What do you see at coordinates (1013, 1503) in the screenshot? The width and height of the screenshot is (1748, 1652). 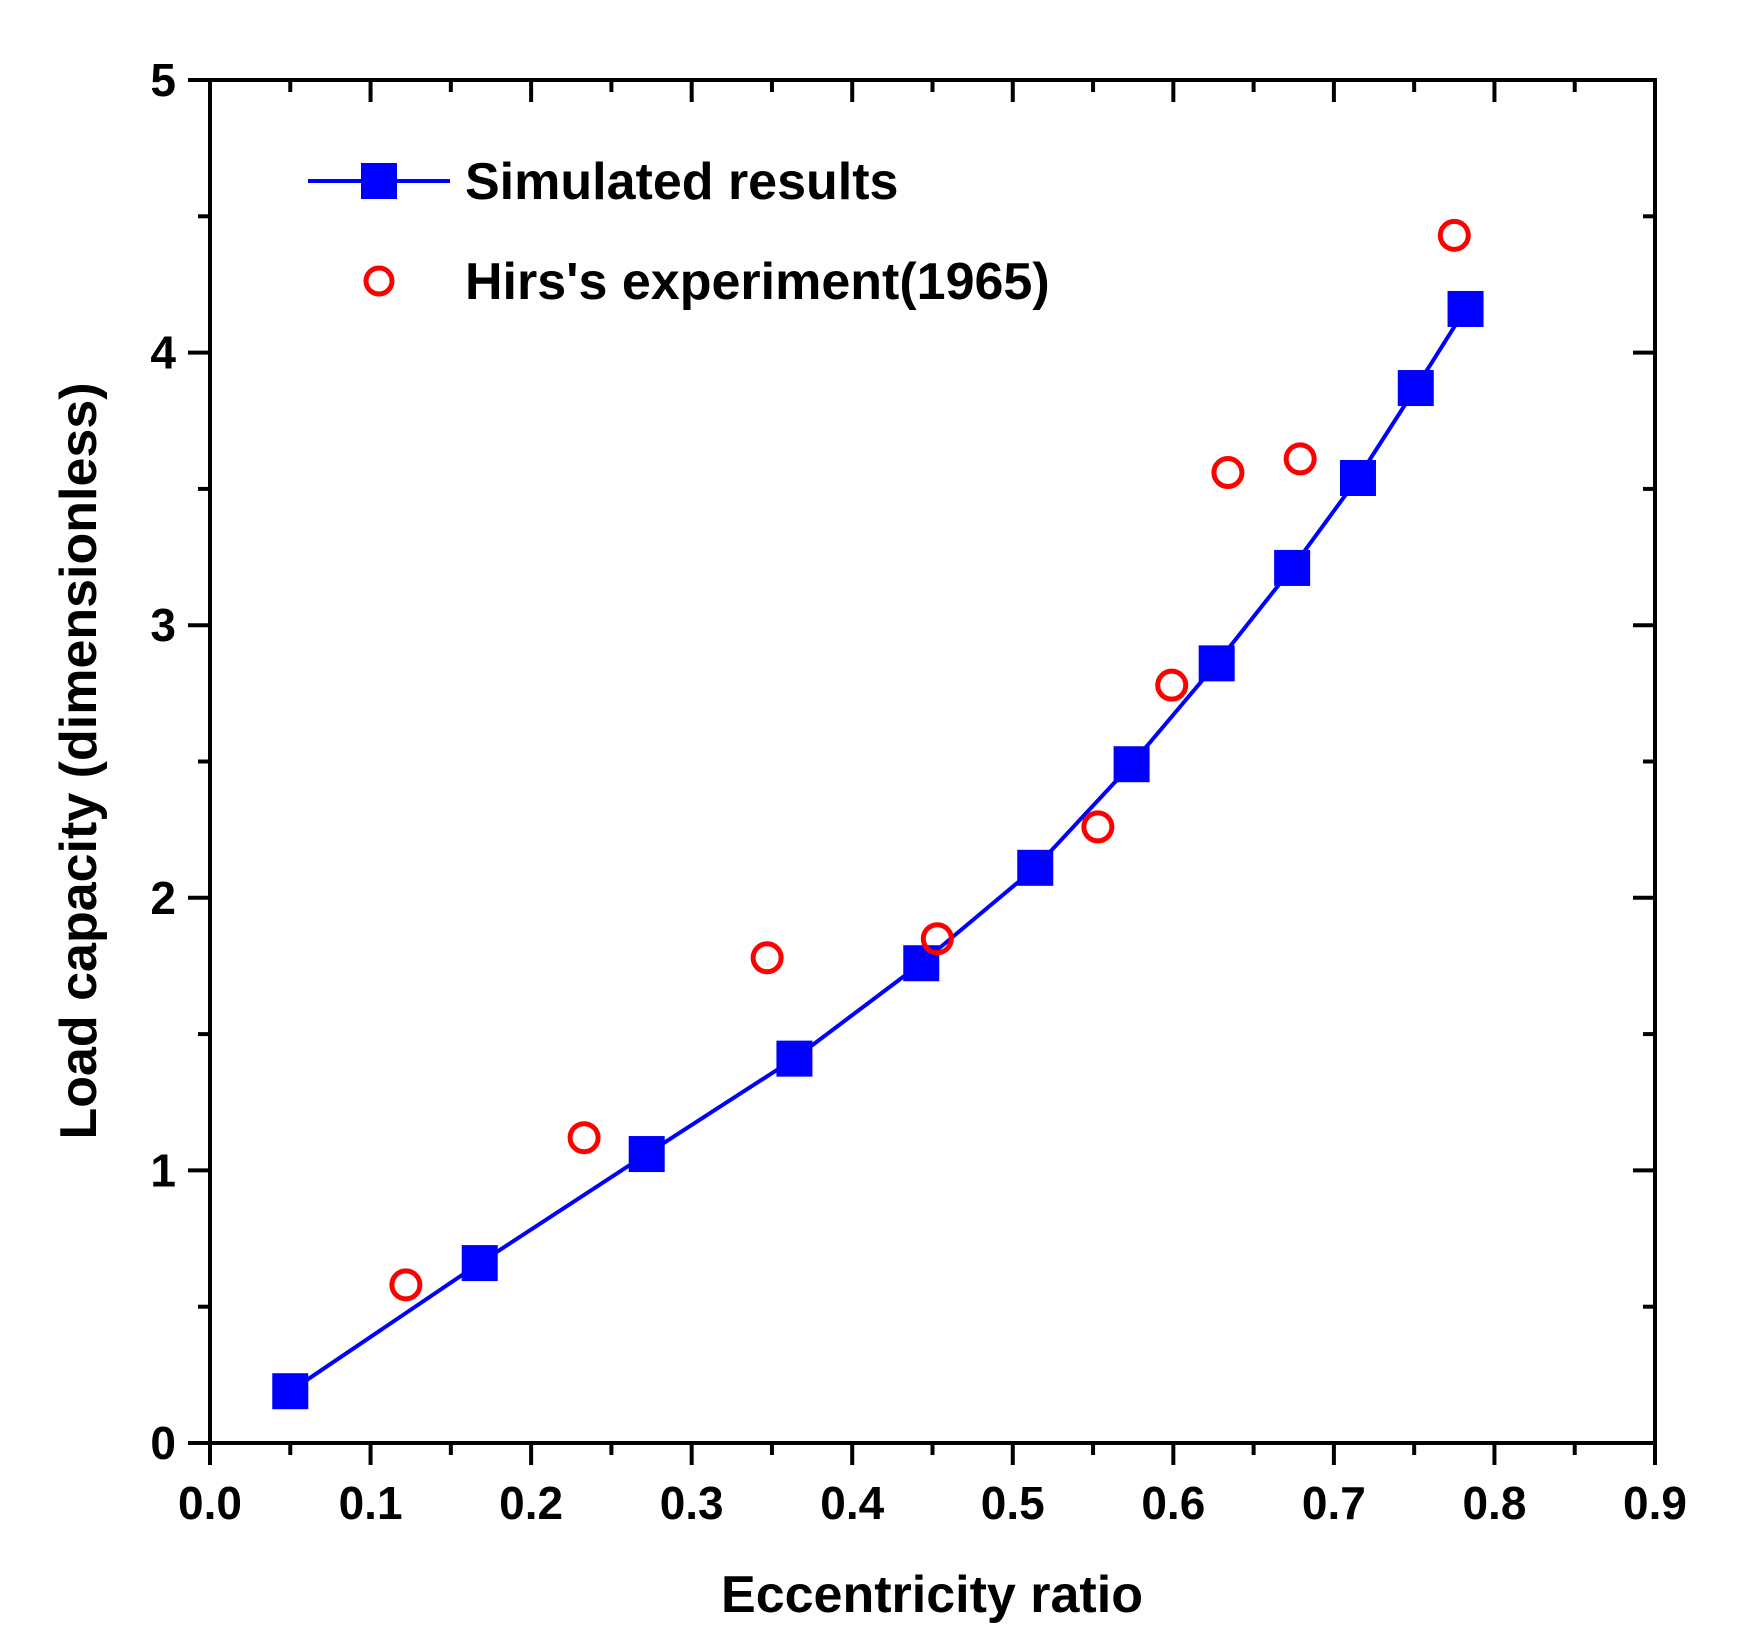 I see `x-tick-label: 0.5` at bounding box center [1013, 1503].